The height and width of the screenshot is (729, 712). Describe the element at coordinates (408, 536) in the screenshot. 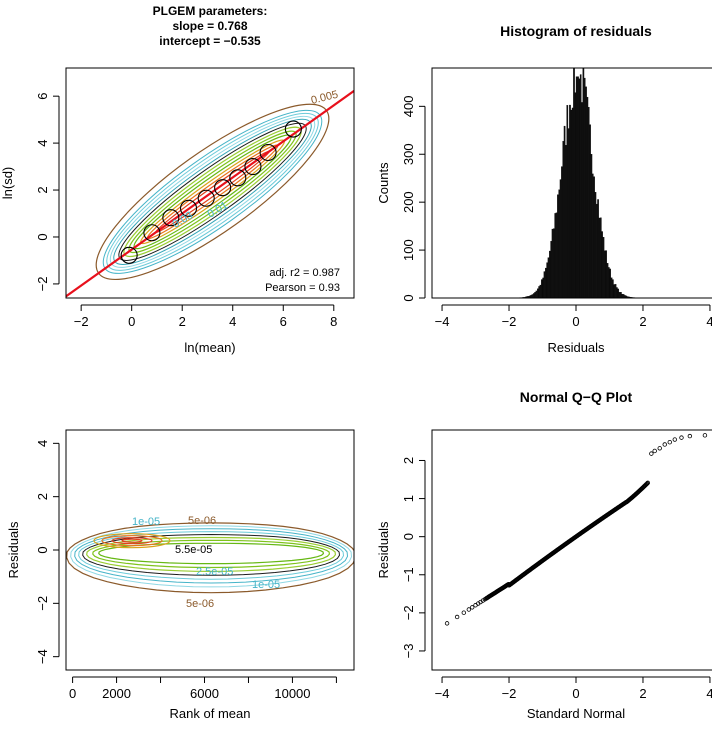

I see `qq-y-tick-label: 0` at that location.